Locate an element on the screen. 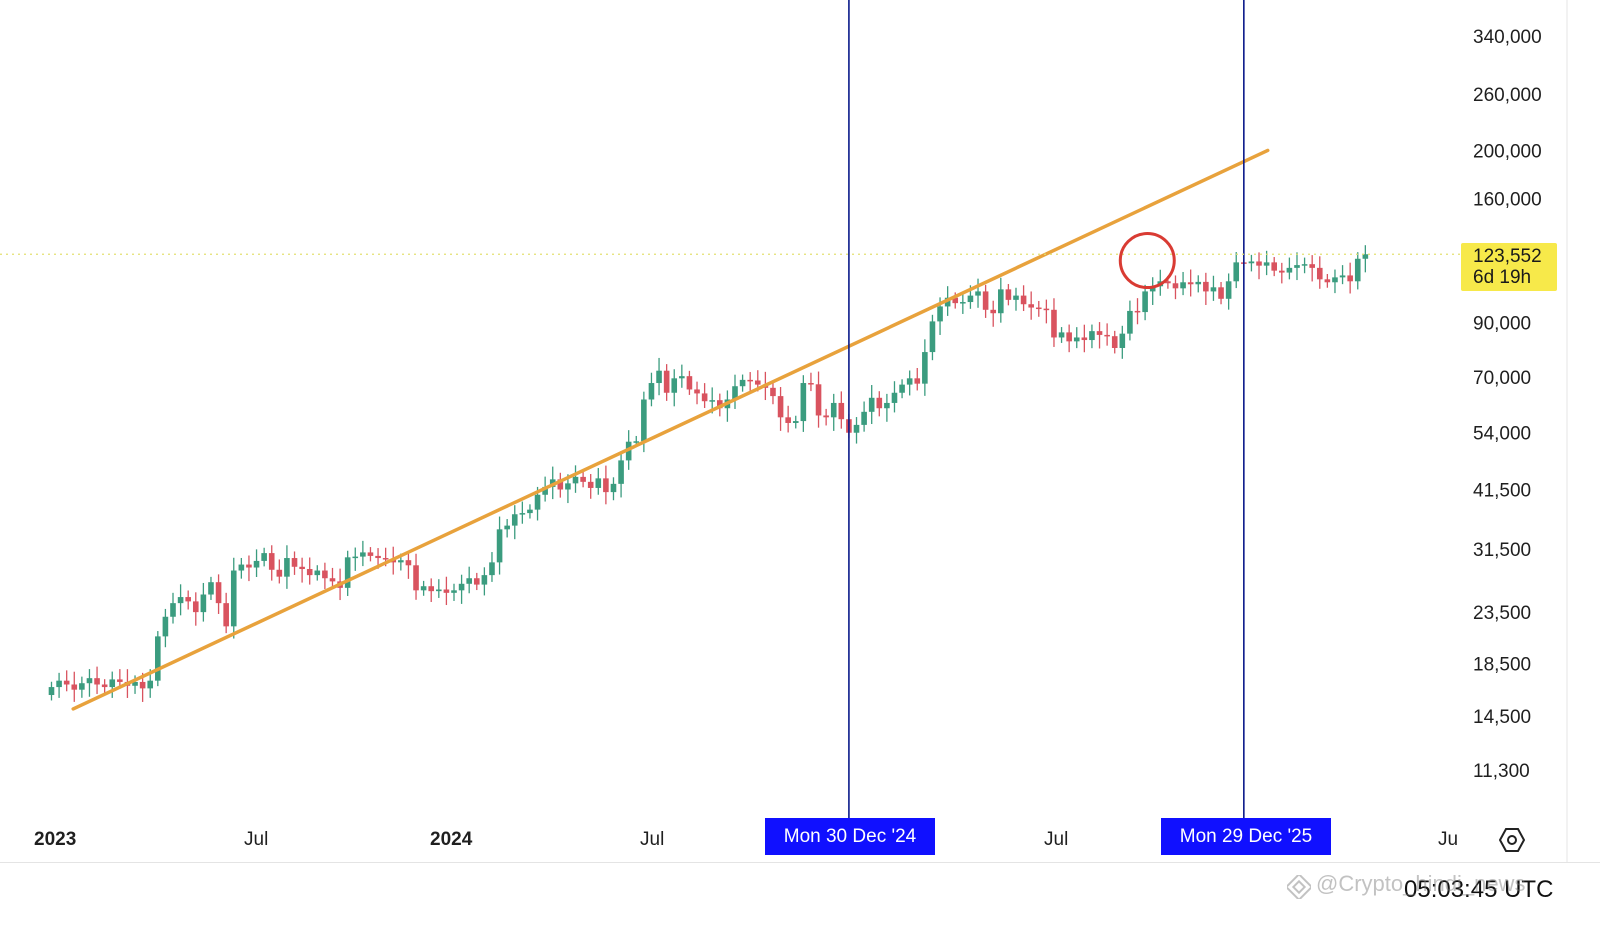 This screenshot has height=932, width=1600. date-marker-tag-dec-2024: Mon 30 Dec '24 is located at coordinates (850, 836).